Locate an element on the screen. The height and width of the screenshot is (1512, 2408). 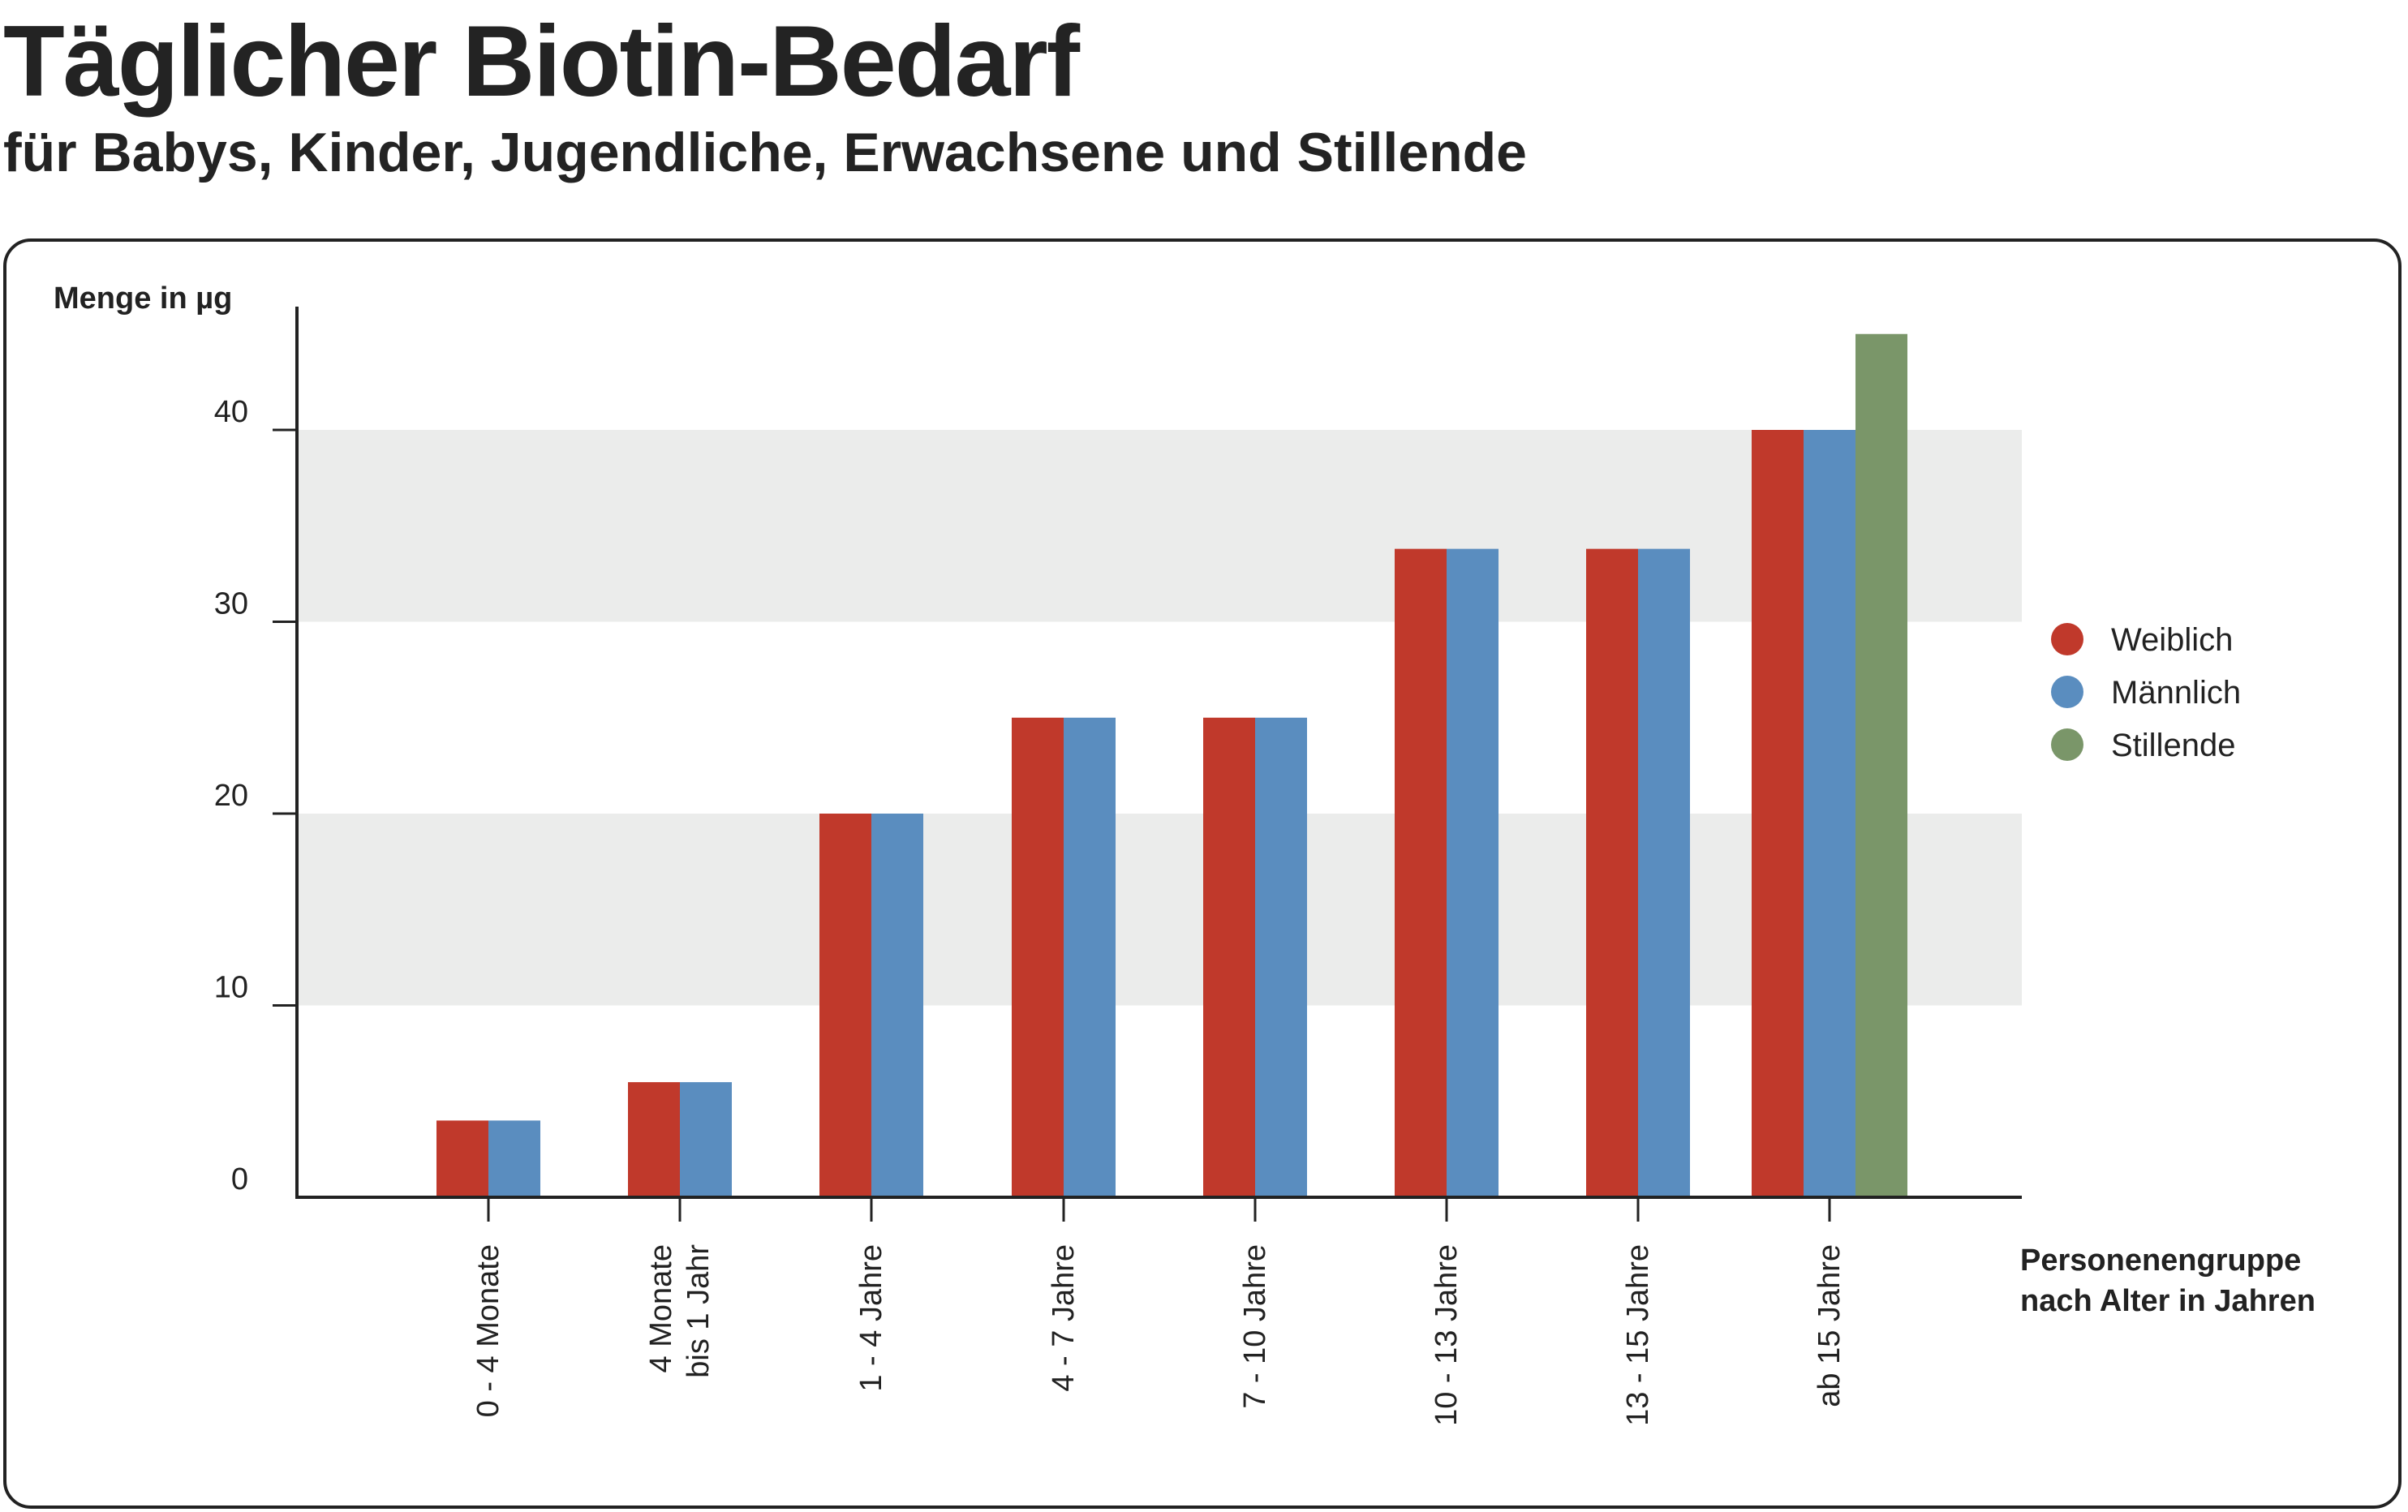
y-tick-label: 40 is located at coordinates (231, 412).